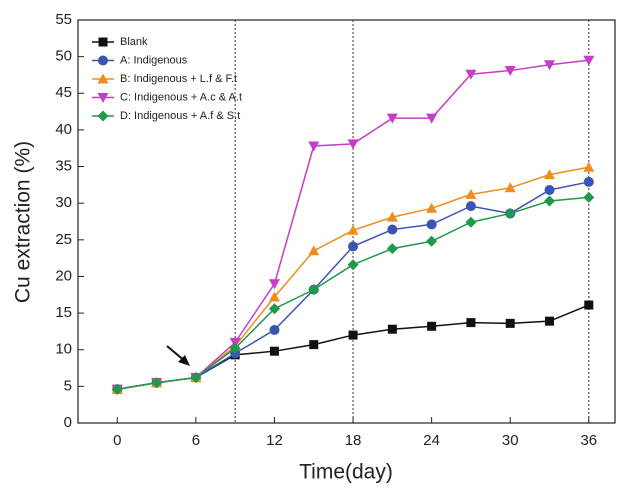 The height and width of the screenshot is (490, 619). Describe the element at coordinates (431, 440) in the screenshot. I see `x-tick-label: 24` at that location.